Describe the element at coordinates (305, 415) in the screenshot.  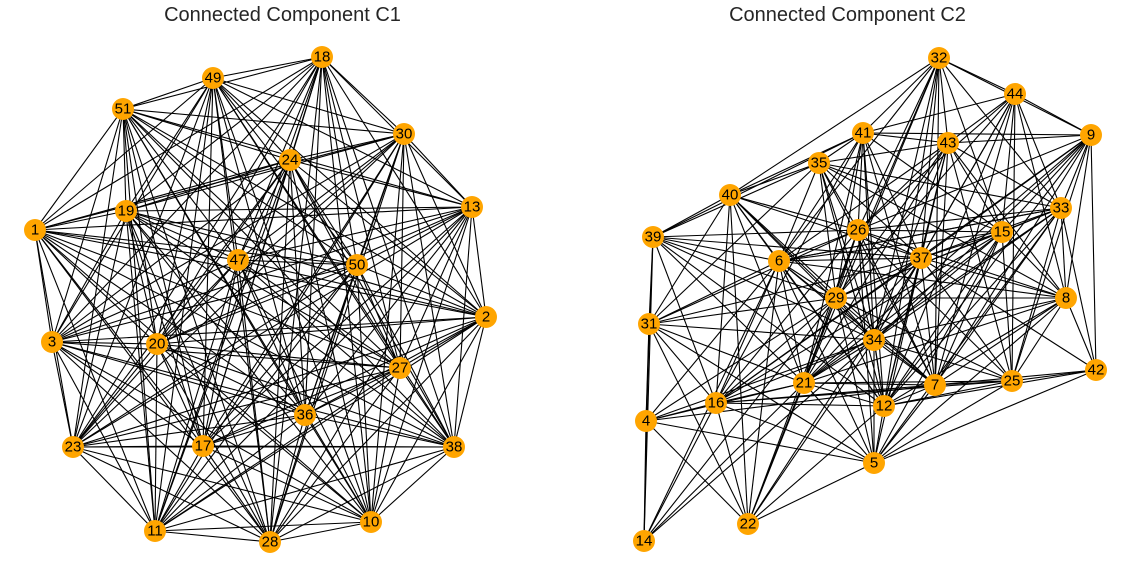
I see `node-label: 36` at that location.